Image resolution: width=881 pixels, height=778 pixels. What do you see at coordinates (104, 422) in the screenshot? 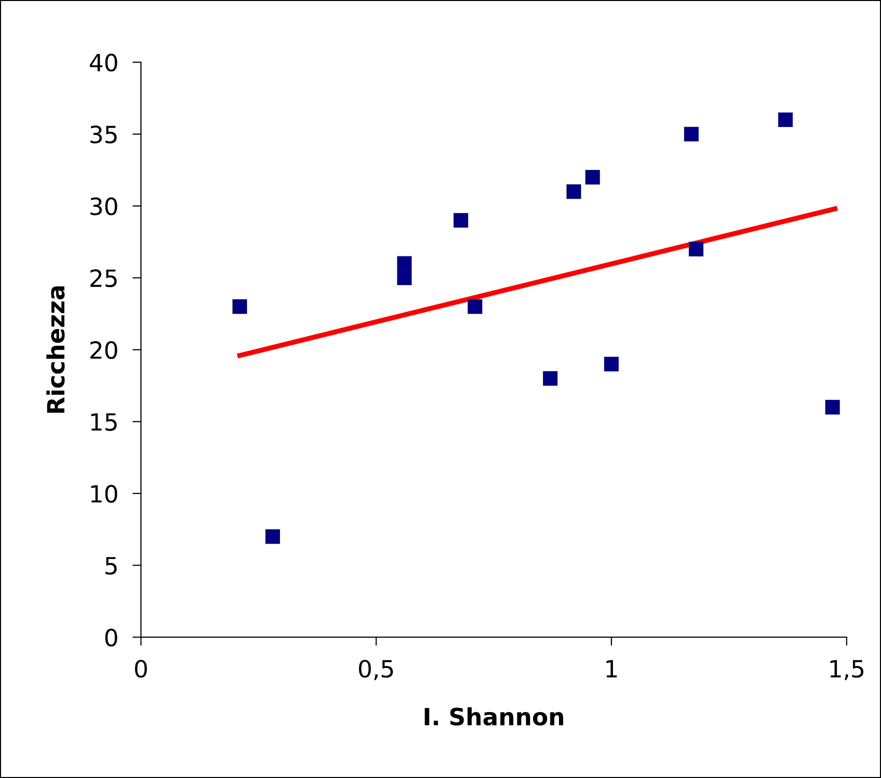
I see `y-tick-label: 15` at bounding box center [104, 422].